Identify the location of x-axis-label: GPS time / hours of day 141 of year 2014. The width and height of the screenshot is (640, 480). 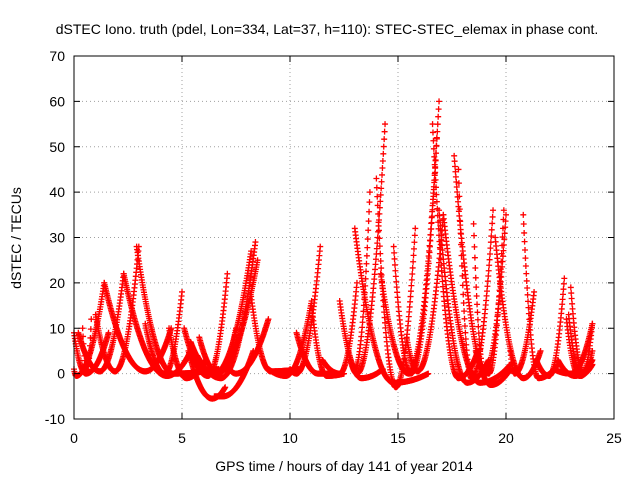
(344, 466).